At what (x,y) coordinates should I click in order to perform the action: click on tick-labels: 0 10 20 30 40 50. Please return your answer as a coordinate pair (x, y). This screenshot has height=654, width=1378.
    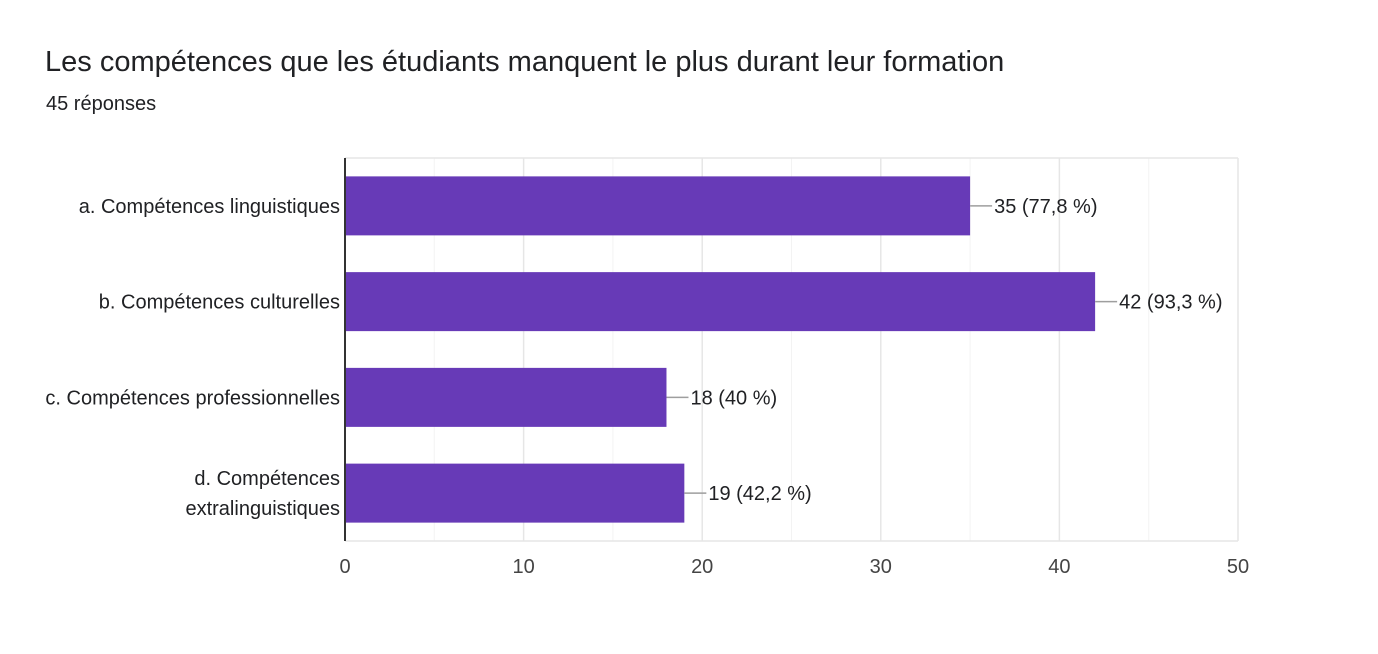
    Looking at the image, I should click on (794, 567).